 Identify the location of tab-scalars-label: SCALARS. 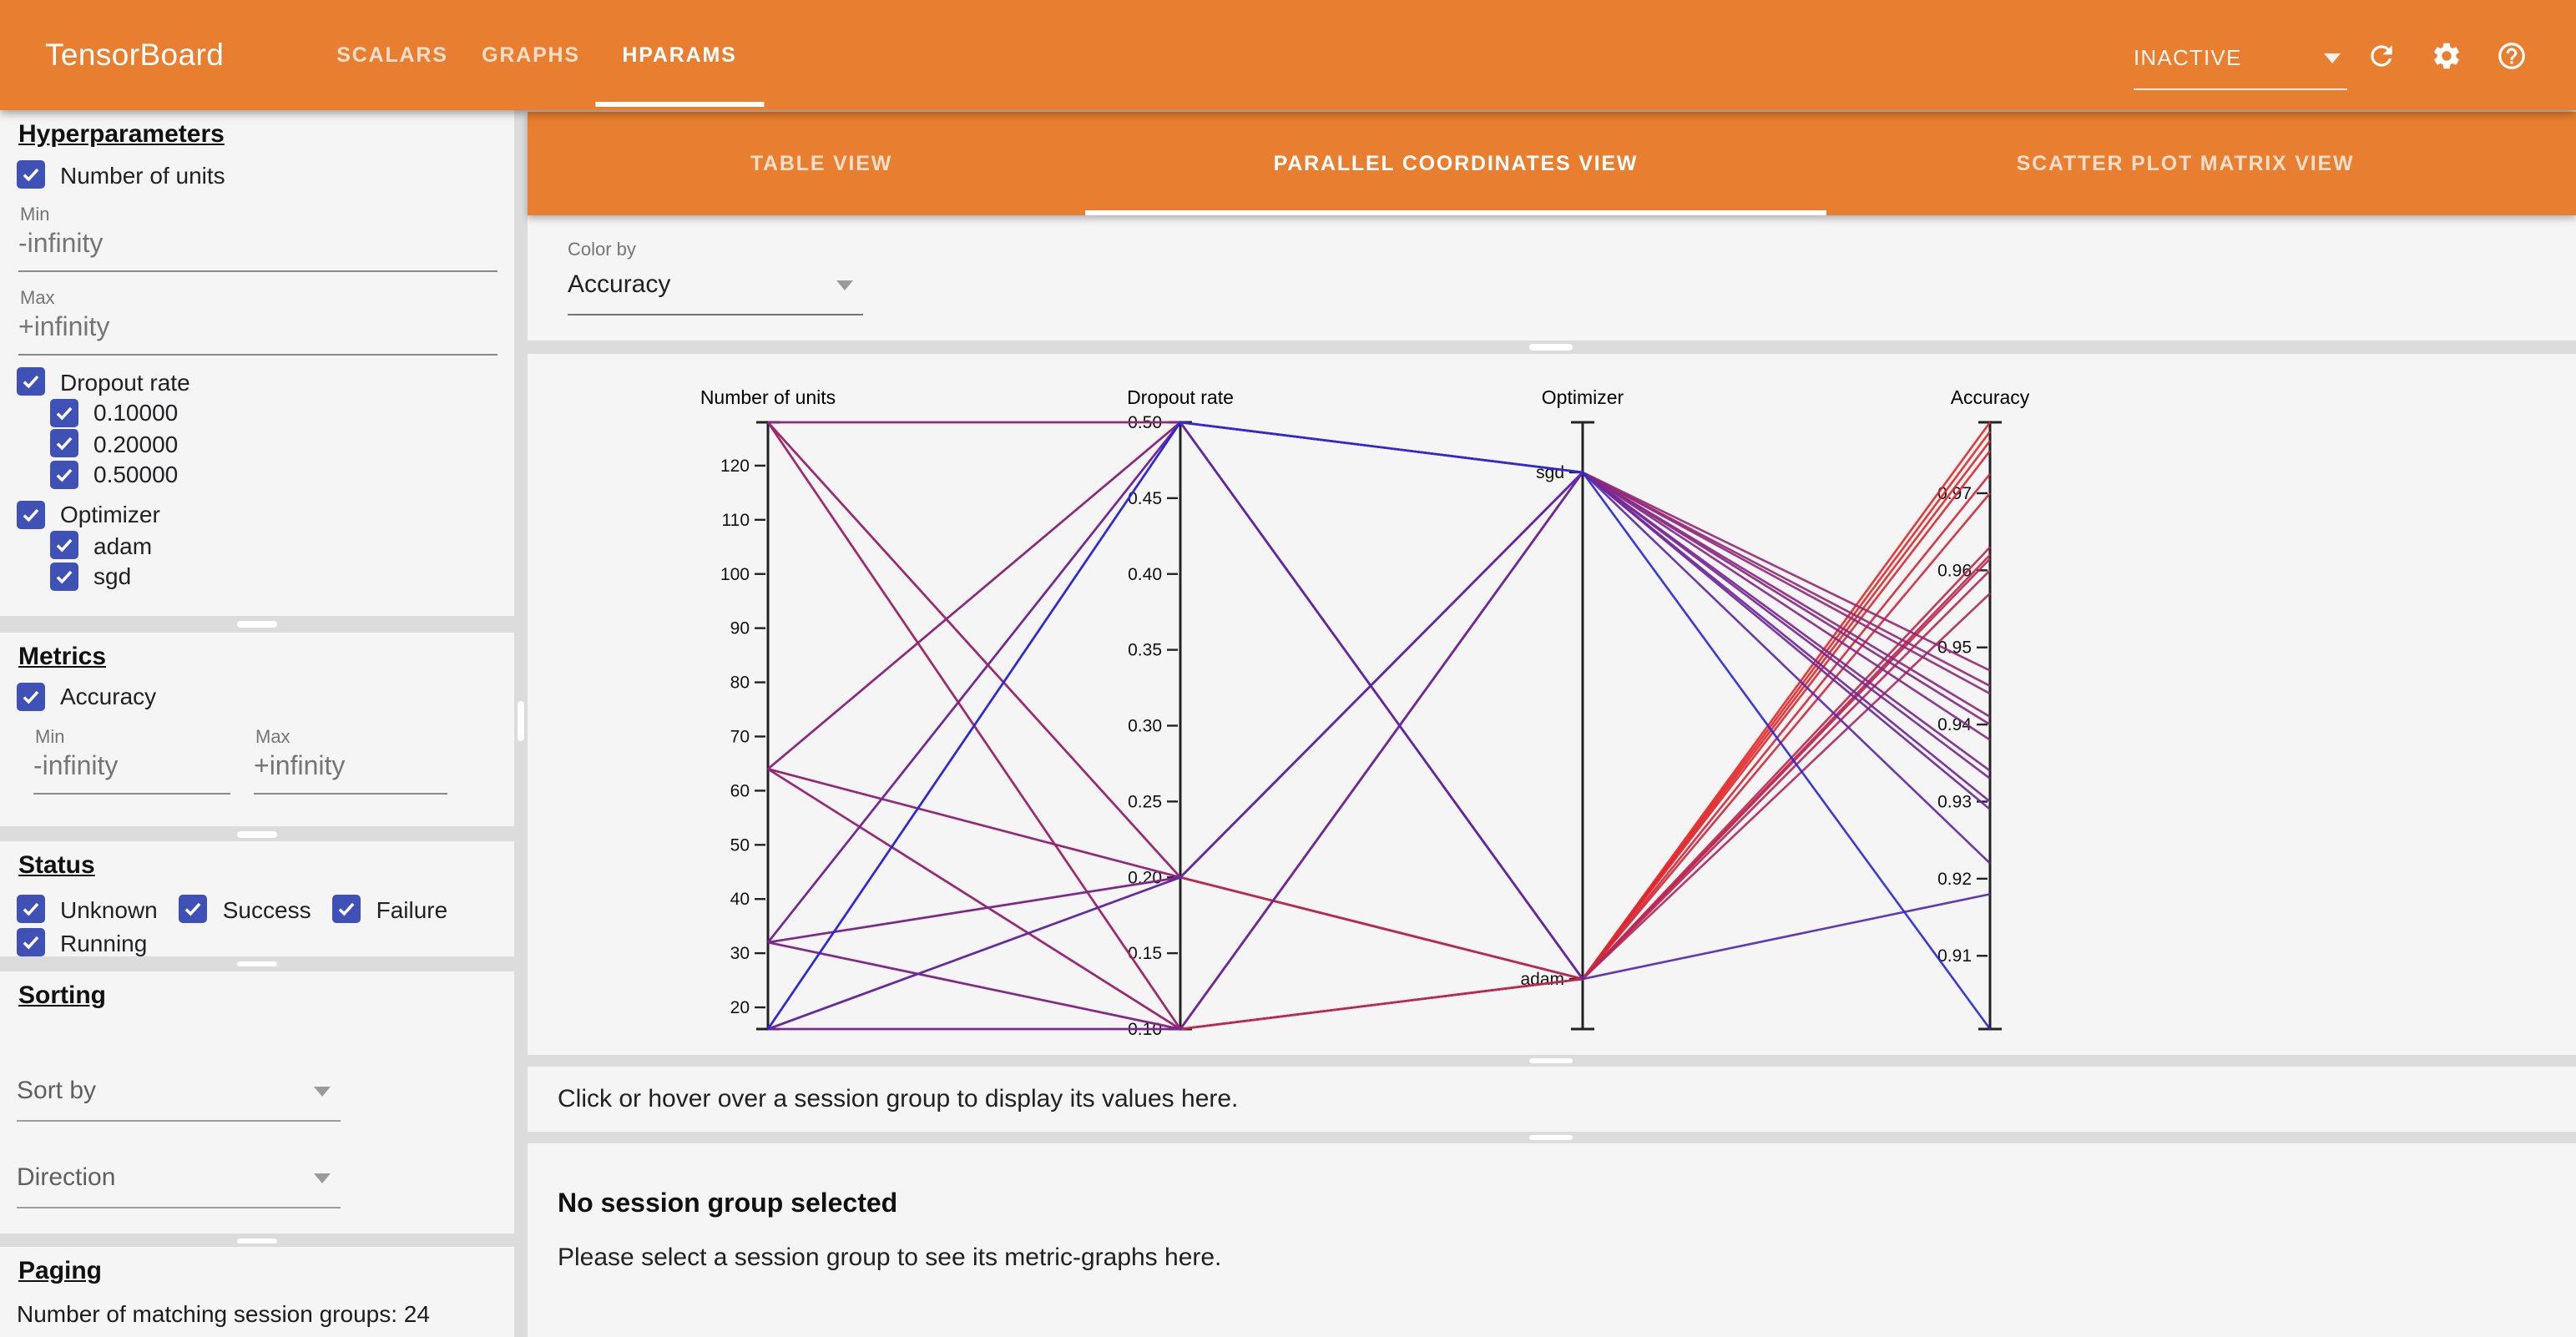
(392, 55).